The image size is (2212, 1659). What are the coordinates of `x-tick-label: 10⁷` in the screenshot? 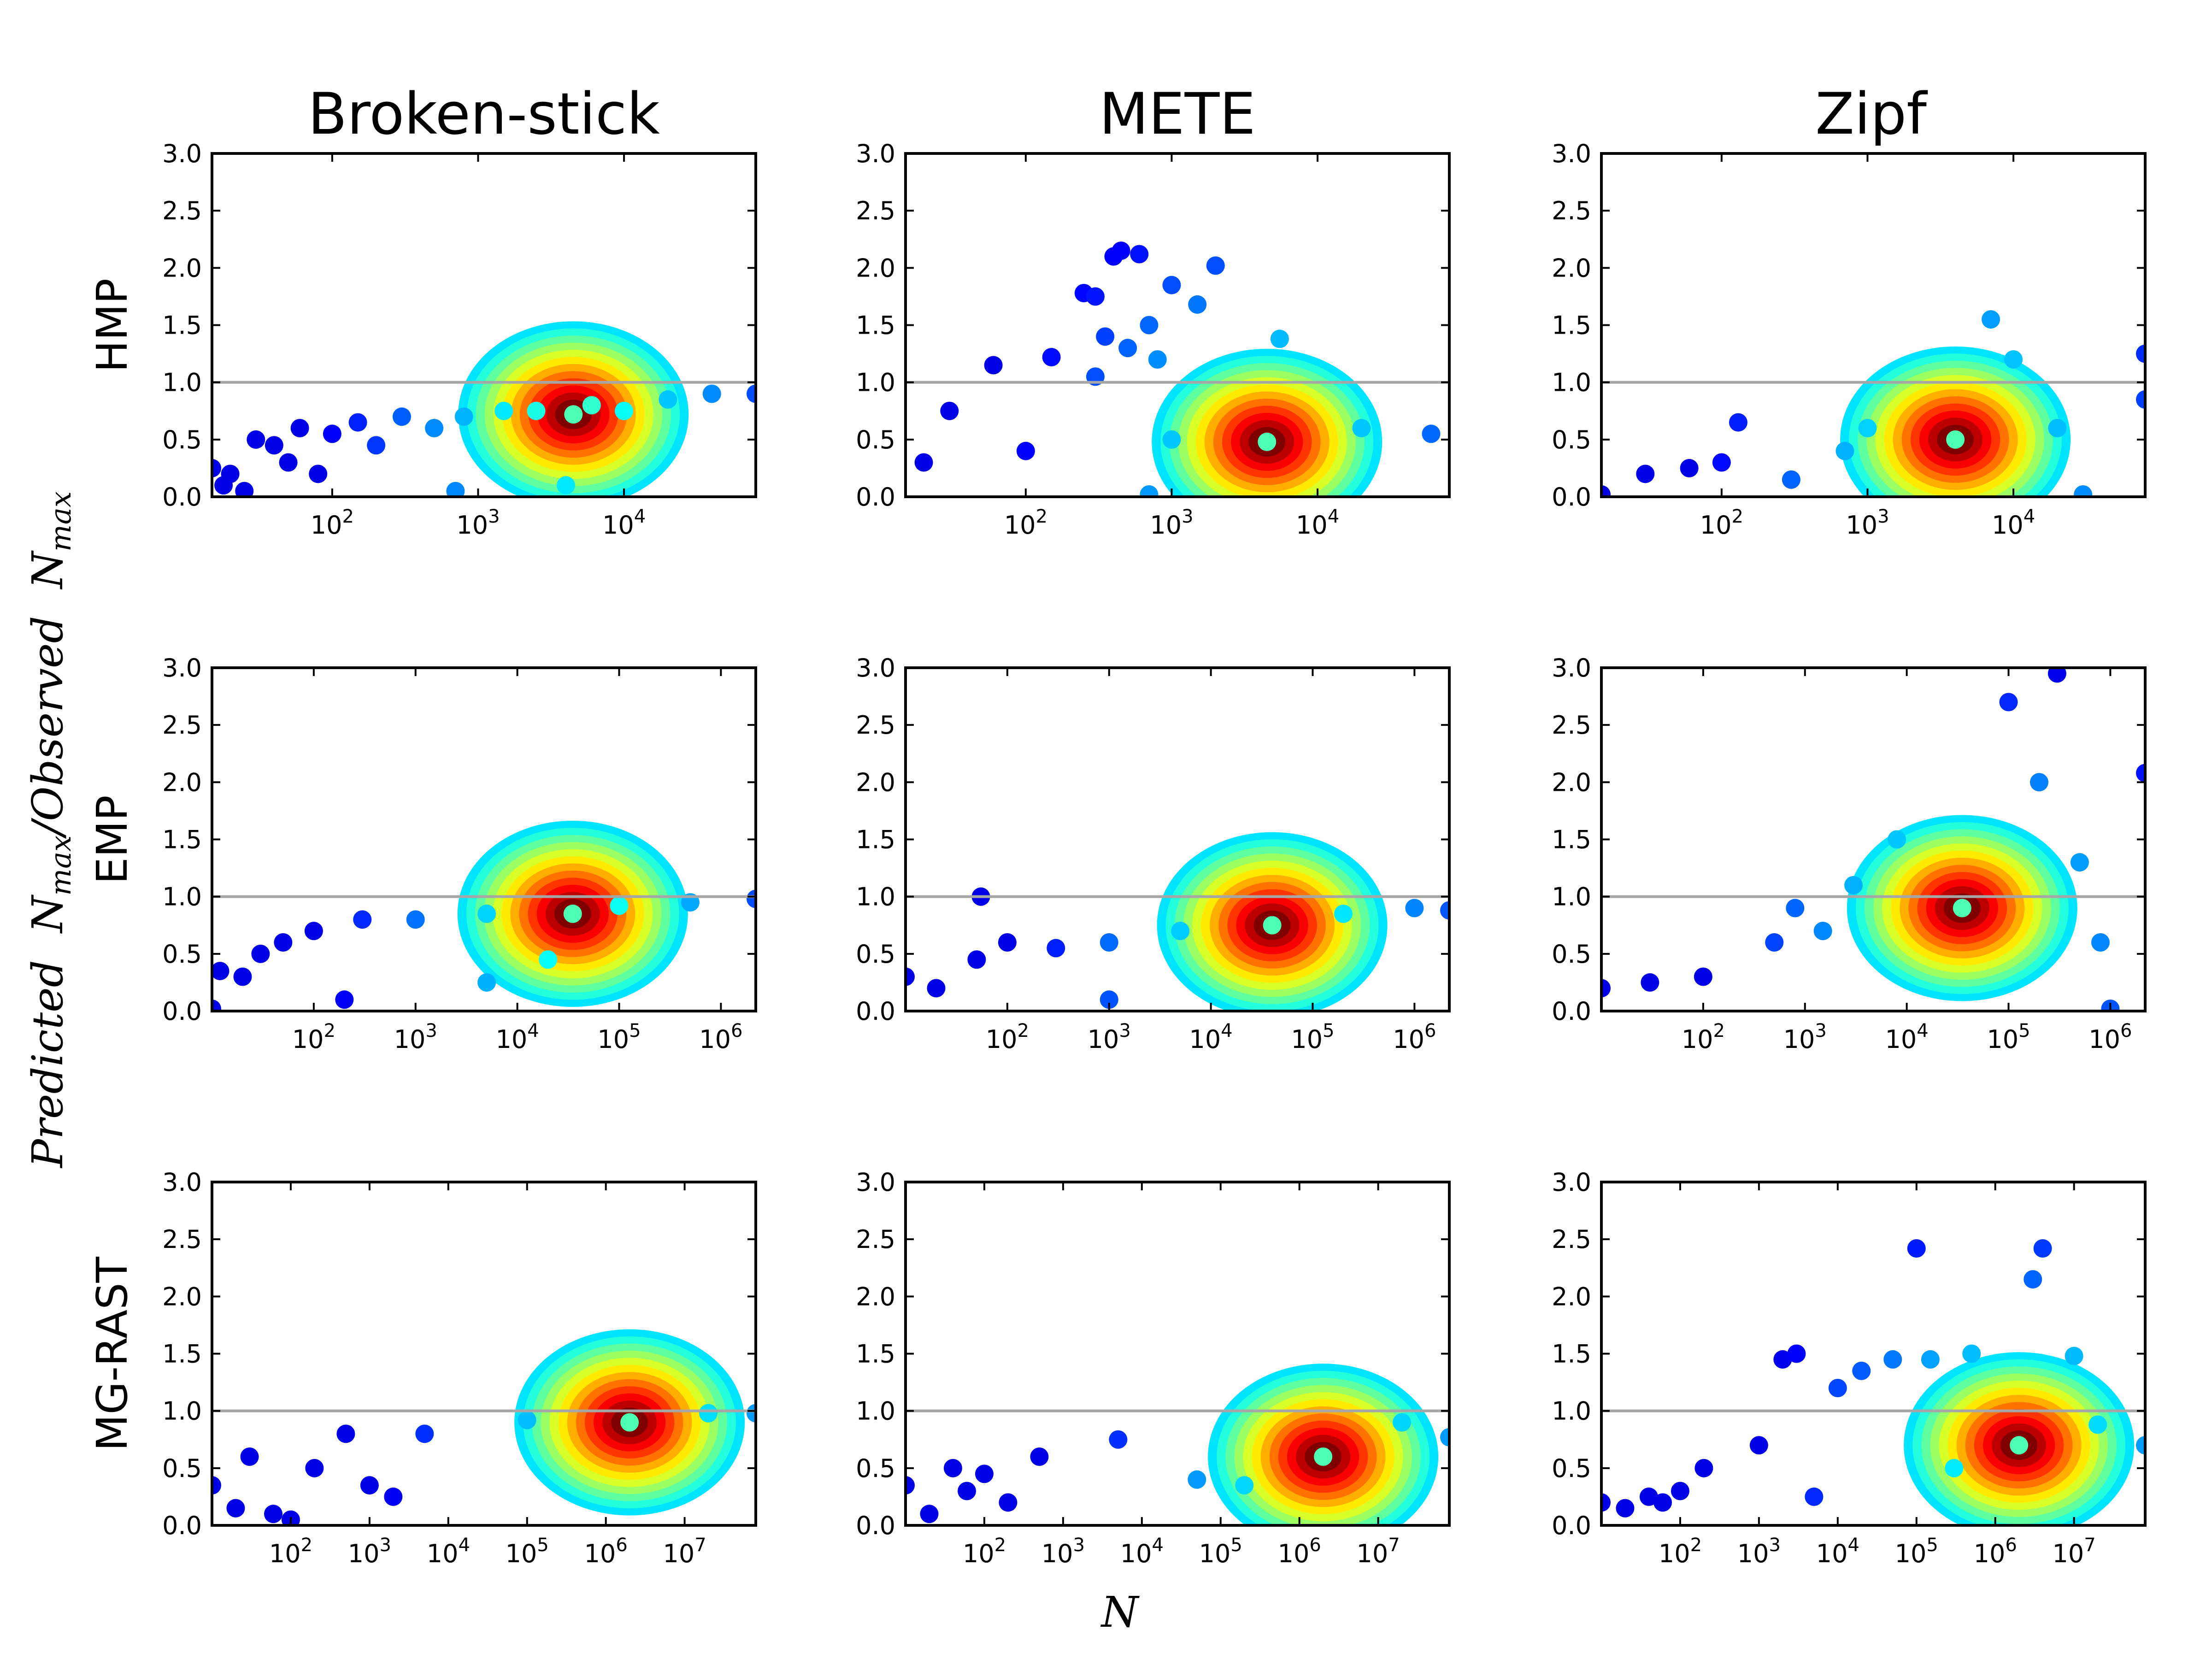 It's located at (2074, 1551).